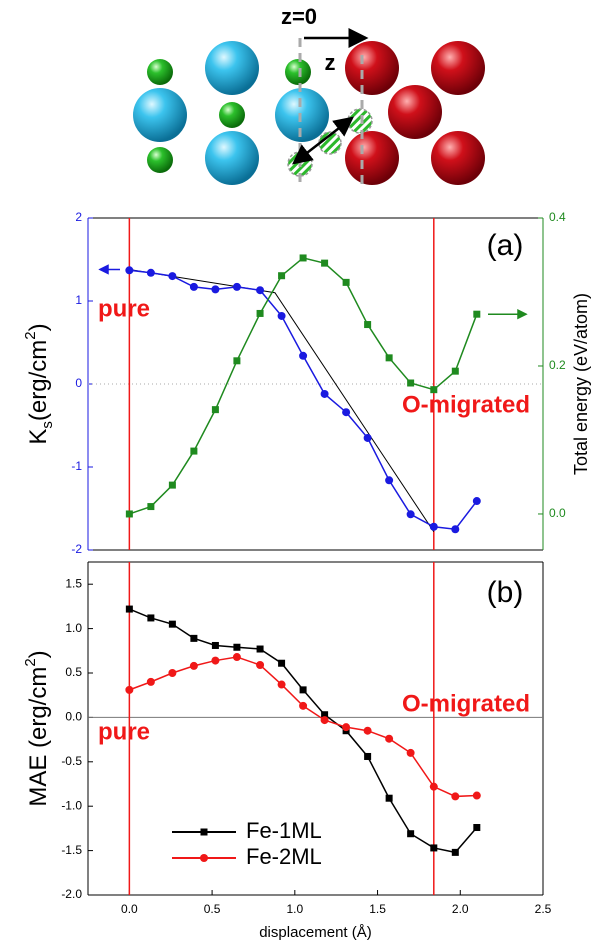  I want to click on y-tick-label: 0.0, so click(73, 717).